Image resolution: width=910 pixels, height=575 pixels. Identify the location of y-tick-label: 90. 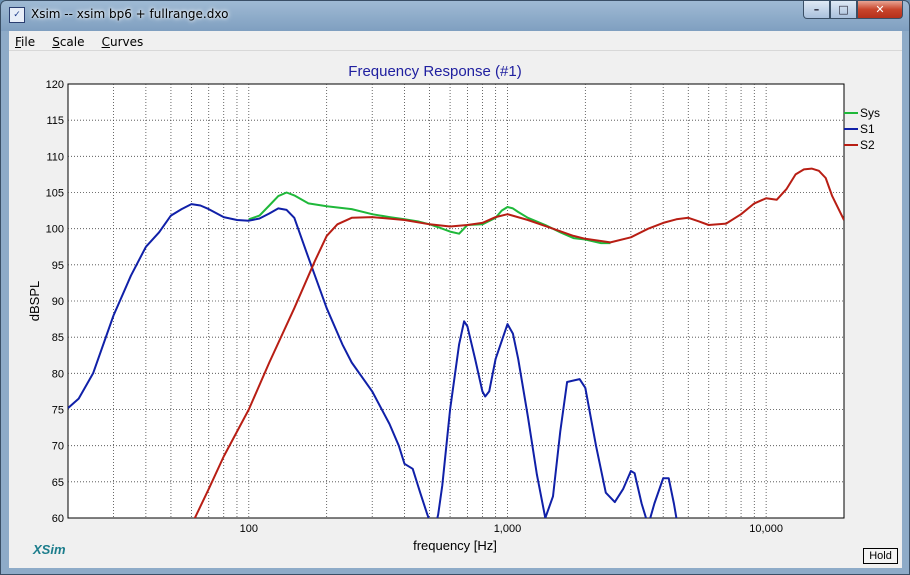
(58, 302).